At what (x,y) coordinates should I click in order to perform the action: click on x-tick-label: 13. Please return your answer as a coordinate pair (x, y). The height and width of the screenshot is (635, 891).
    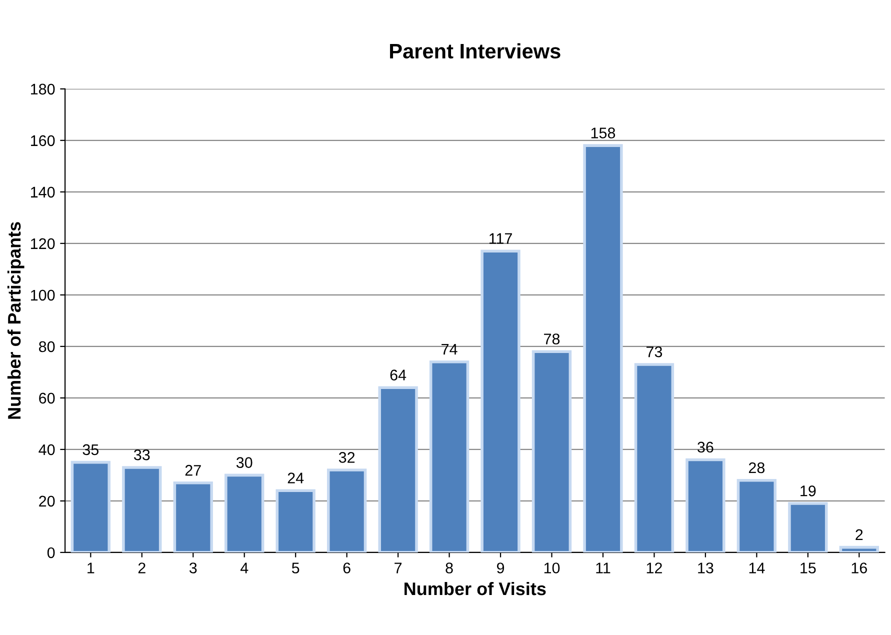
    Looking at the image, I should click on (706, 568).